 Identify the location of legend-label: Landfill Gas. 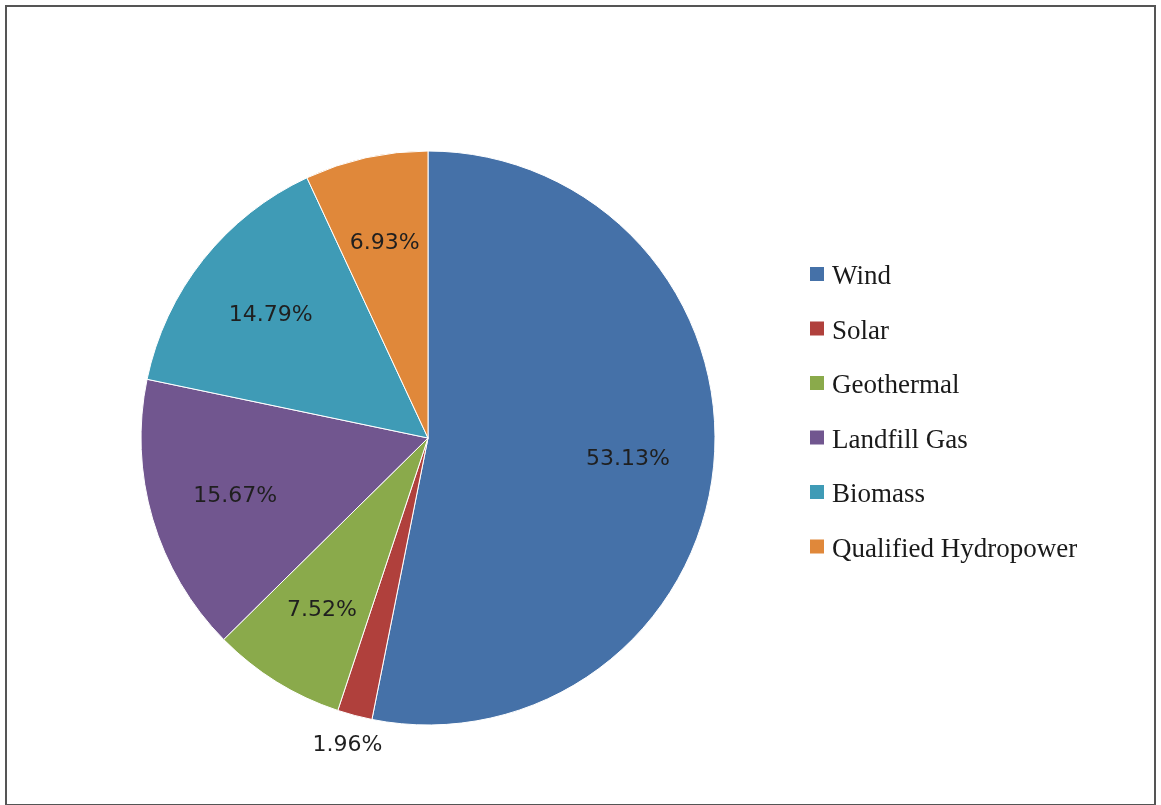
(900, 438).